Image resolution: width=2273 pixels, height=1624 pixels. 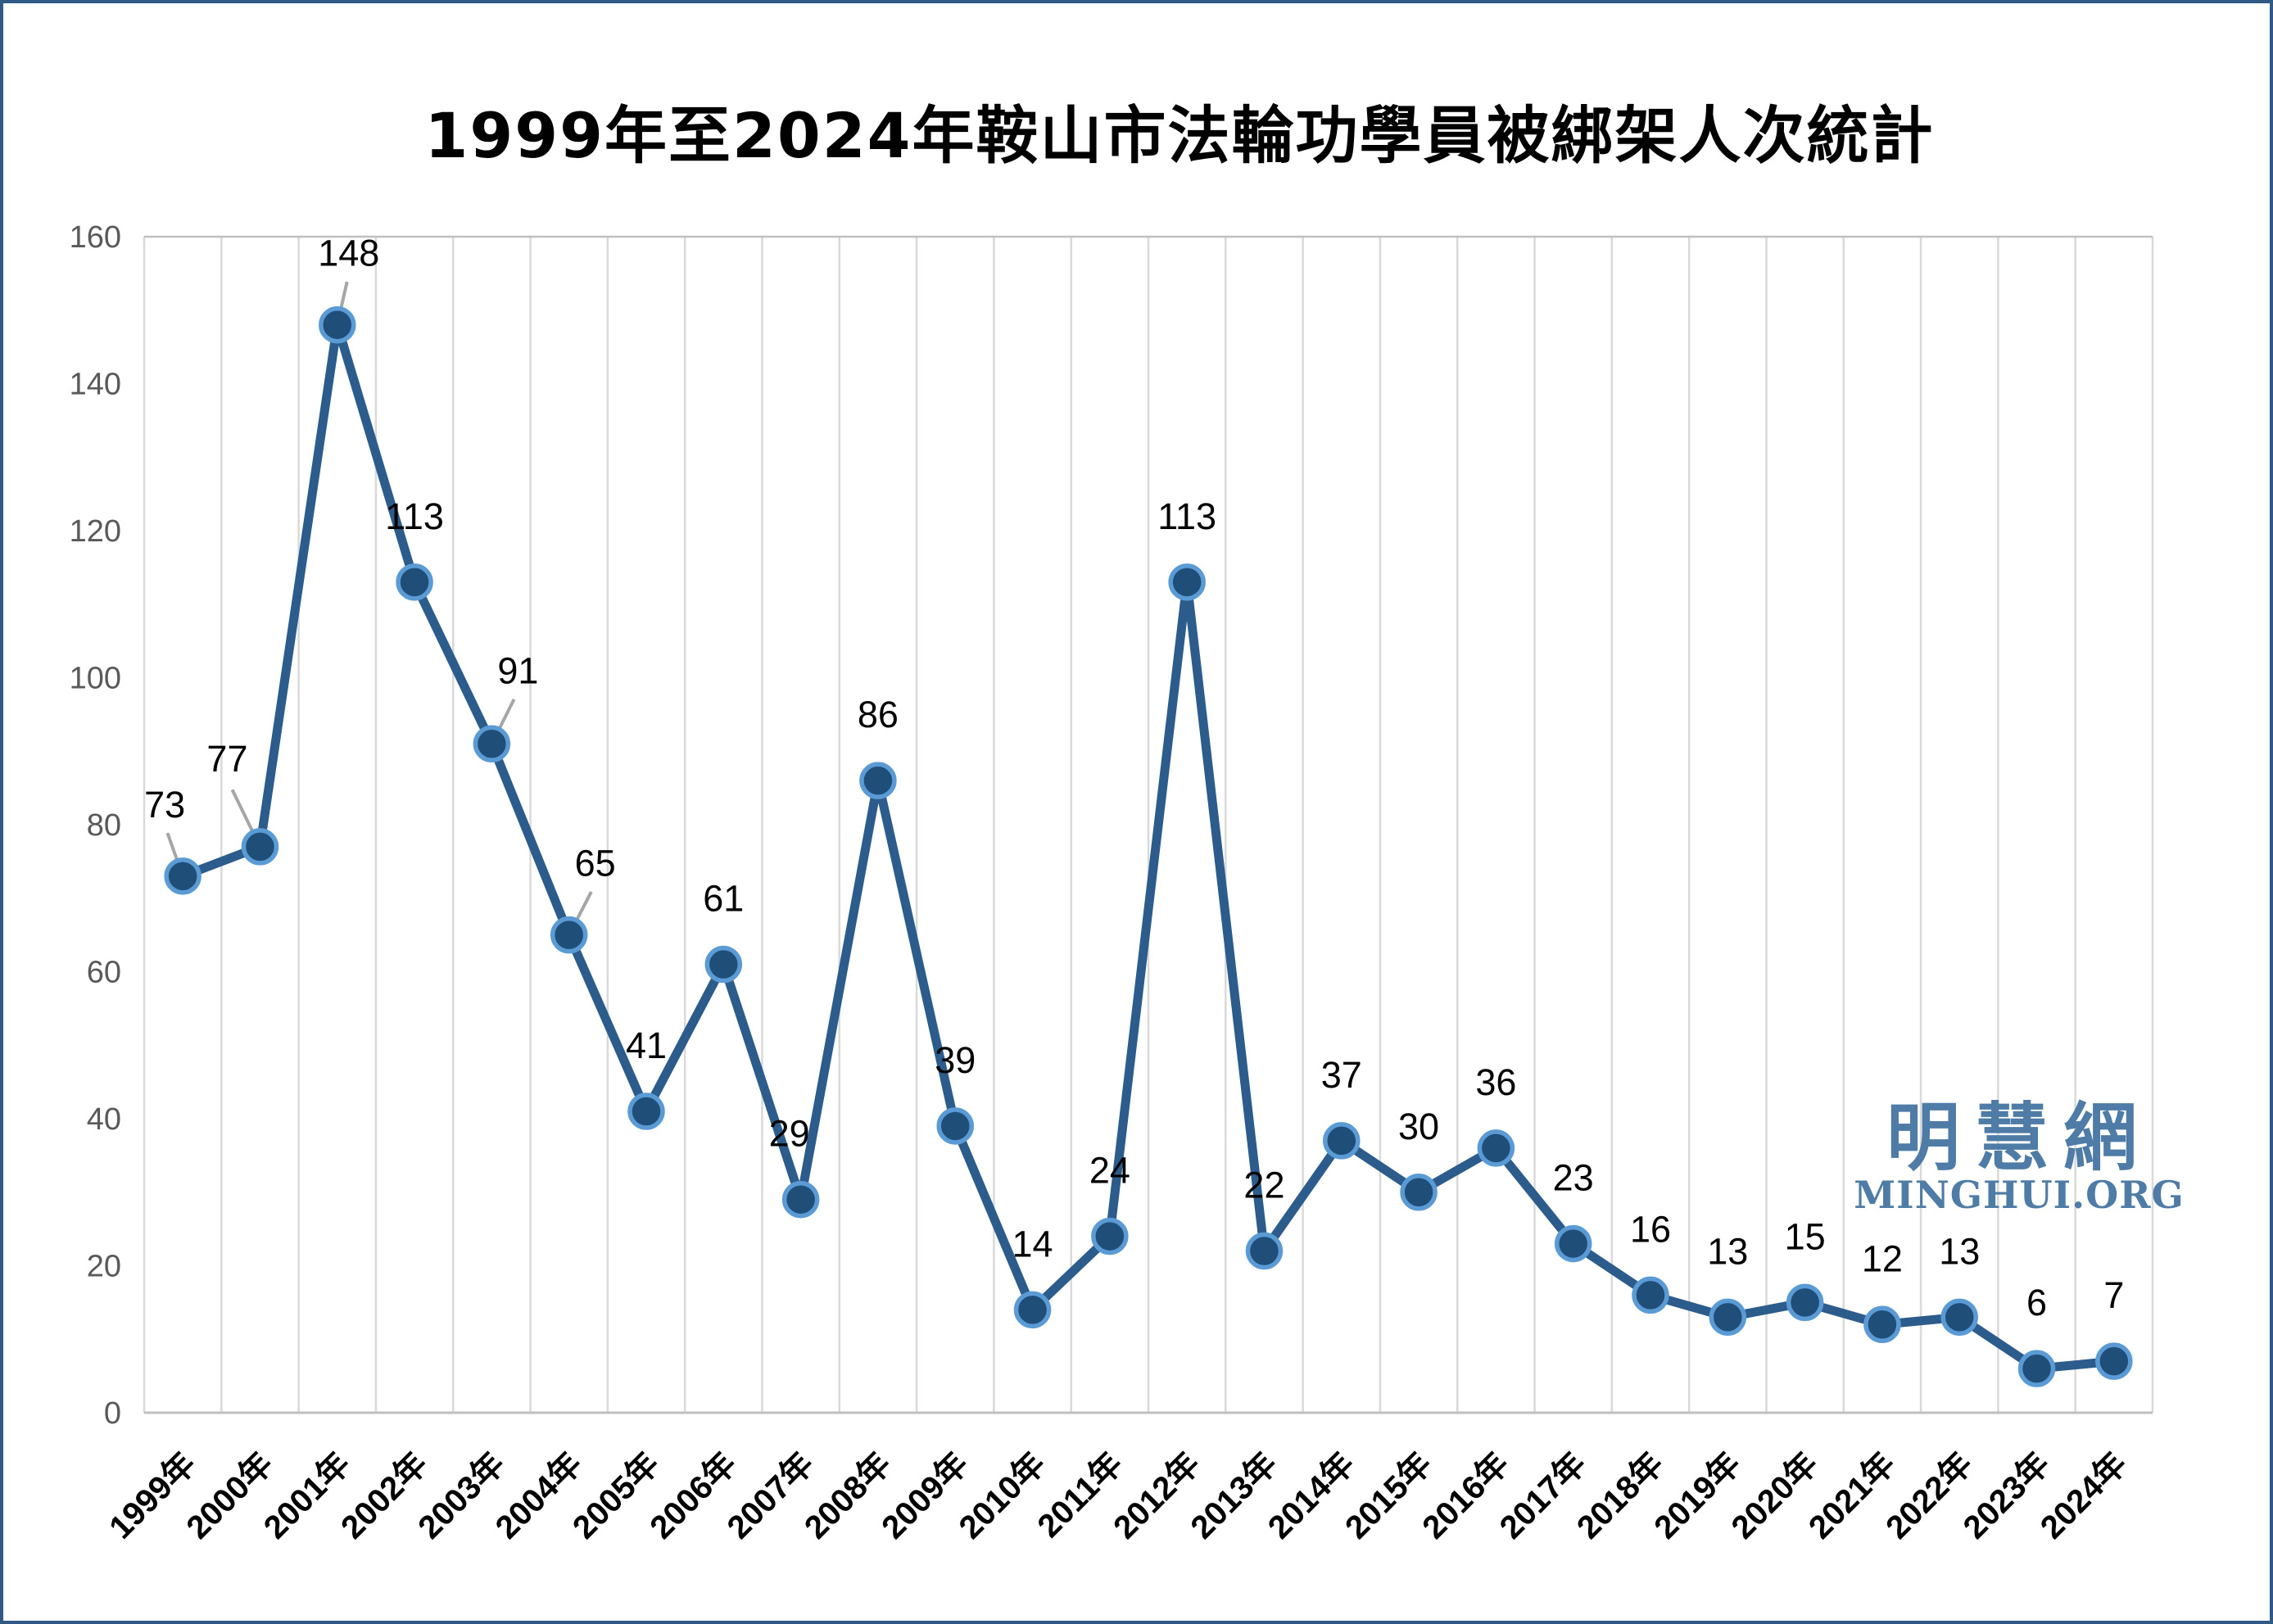 What do you see at coordinates (95, 385) in the screenshot?
I see `y-tick-label: 140` at bounding box center [95, 385].